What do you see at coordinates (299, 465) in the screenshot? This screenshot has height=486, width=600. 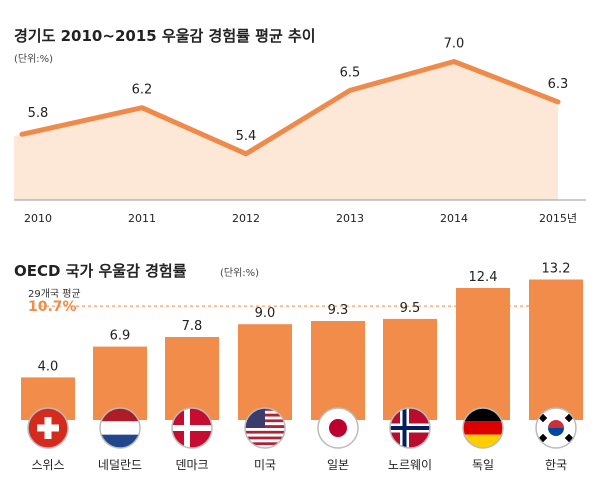 I see `bar-category-labels: 스위스 네덜란드 덴마크 미국 일본 노르웨이 독일 한국` at bounding box center [299, 465].